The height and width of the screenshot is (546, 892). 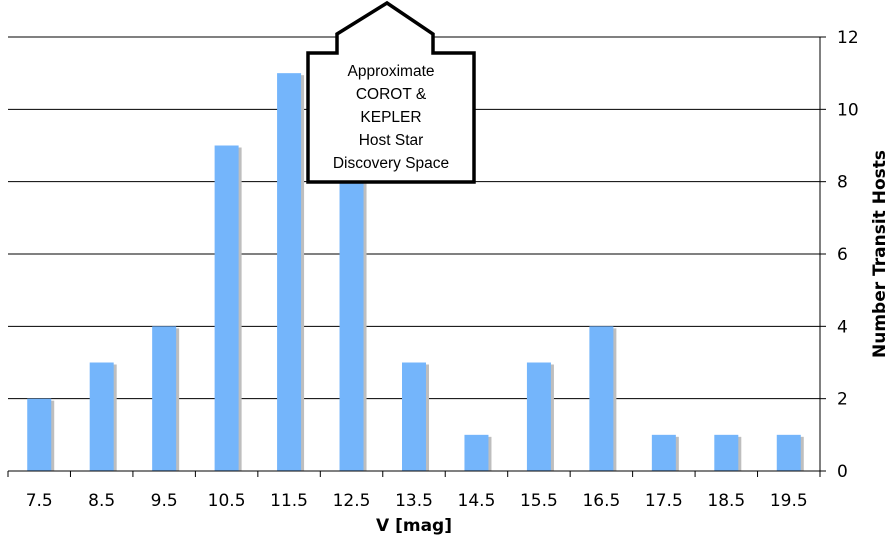 What do you see at coordinates (39, 434) in the screenshot?
I see `bar-7.5` at bounding box center [39, 434].